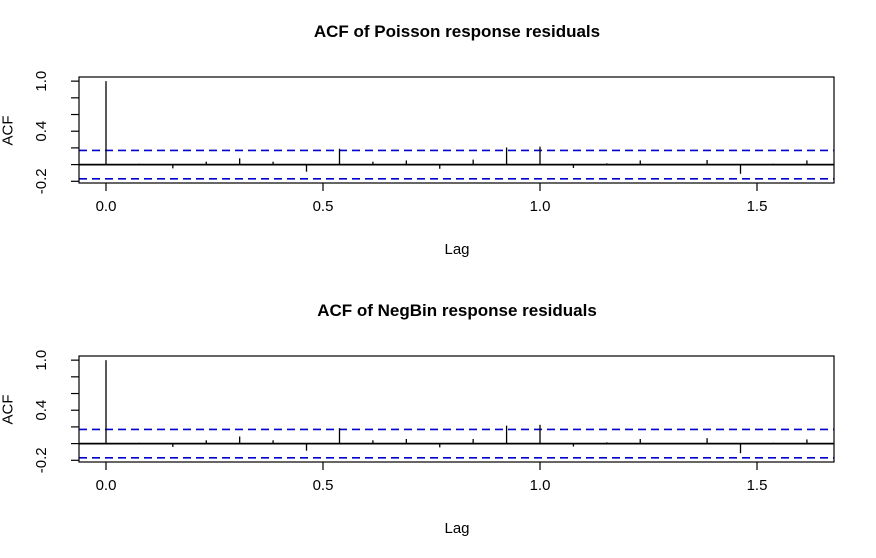  What do you see at coordinates (457, 310) in the screenshot?
I see `chart-title-negbin: ACF of NegBin response residuals` at bounding box center [457, 310].